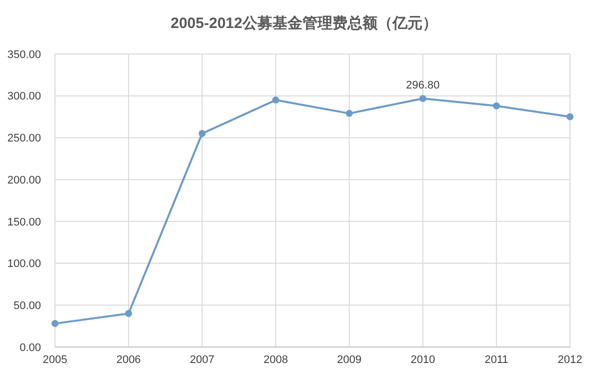 This screenshot has width=608, height=378. Describe the element at coordinates (423, 86) in the screenshot. I see `annotation: 296.80` at that location.